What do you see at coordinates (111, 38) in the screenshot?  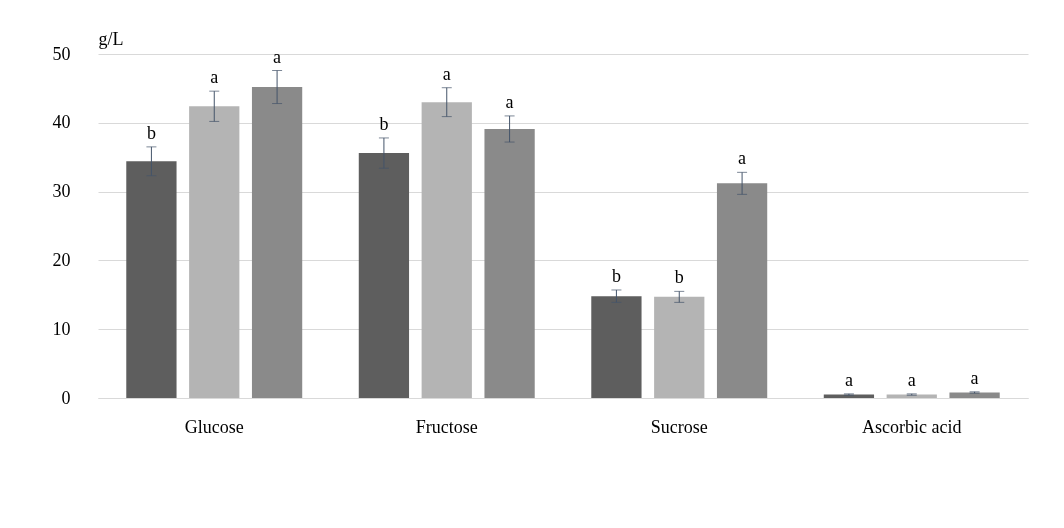 I see `y-axis-title: g/L` at bounding box center [111, 38].